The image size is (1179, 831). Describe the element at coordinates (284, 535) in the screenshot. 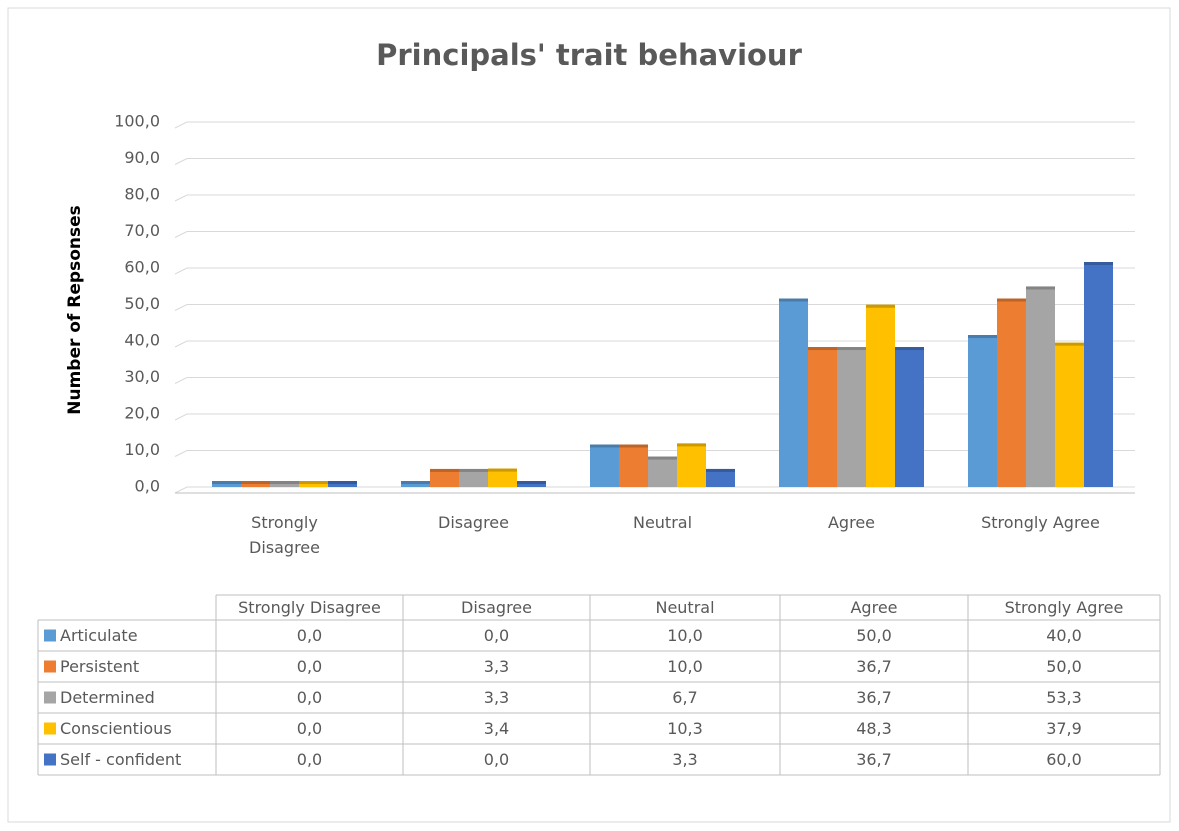

I see `x-tick-label: Strongly Disagree` at that location.